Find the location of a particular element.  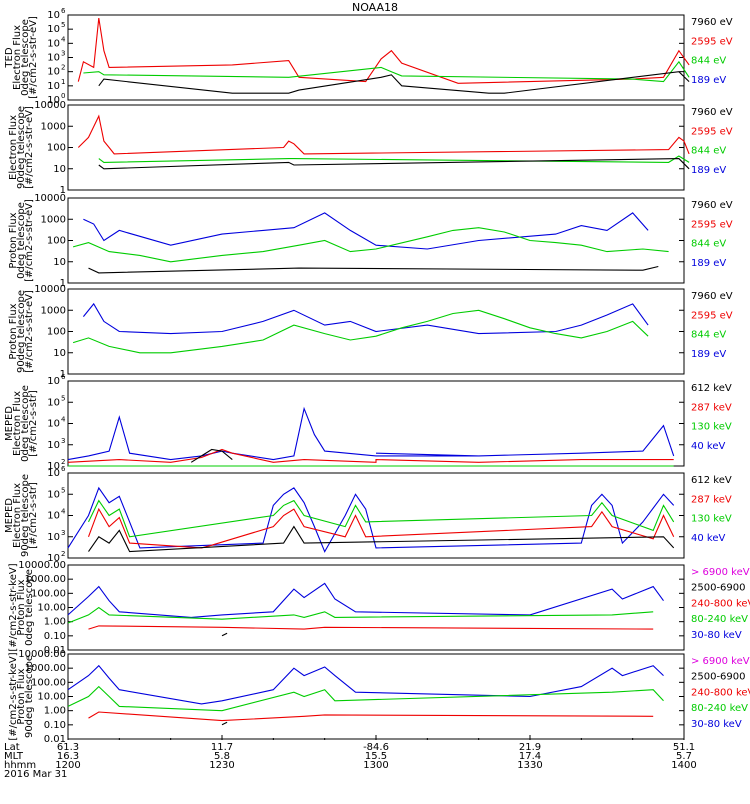

x-tick-label: 61.3 is located at coordinates (68, 747).